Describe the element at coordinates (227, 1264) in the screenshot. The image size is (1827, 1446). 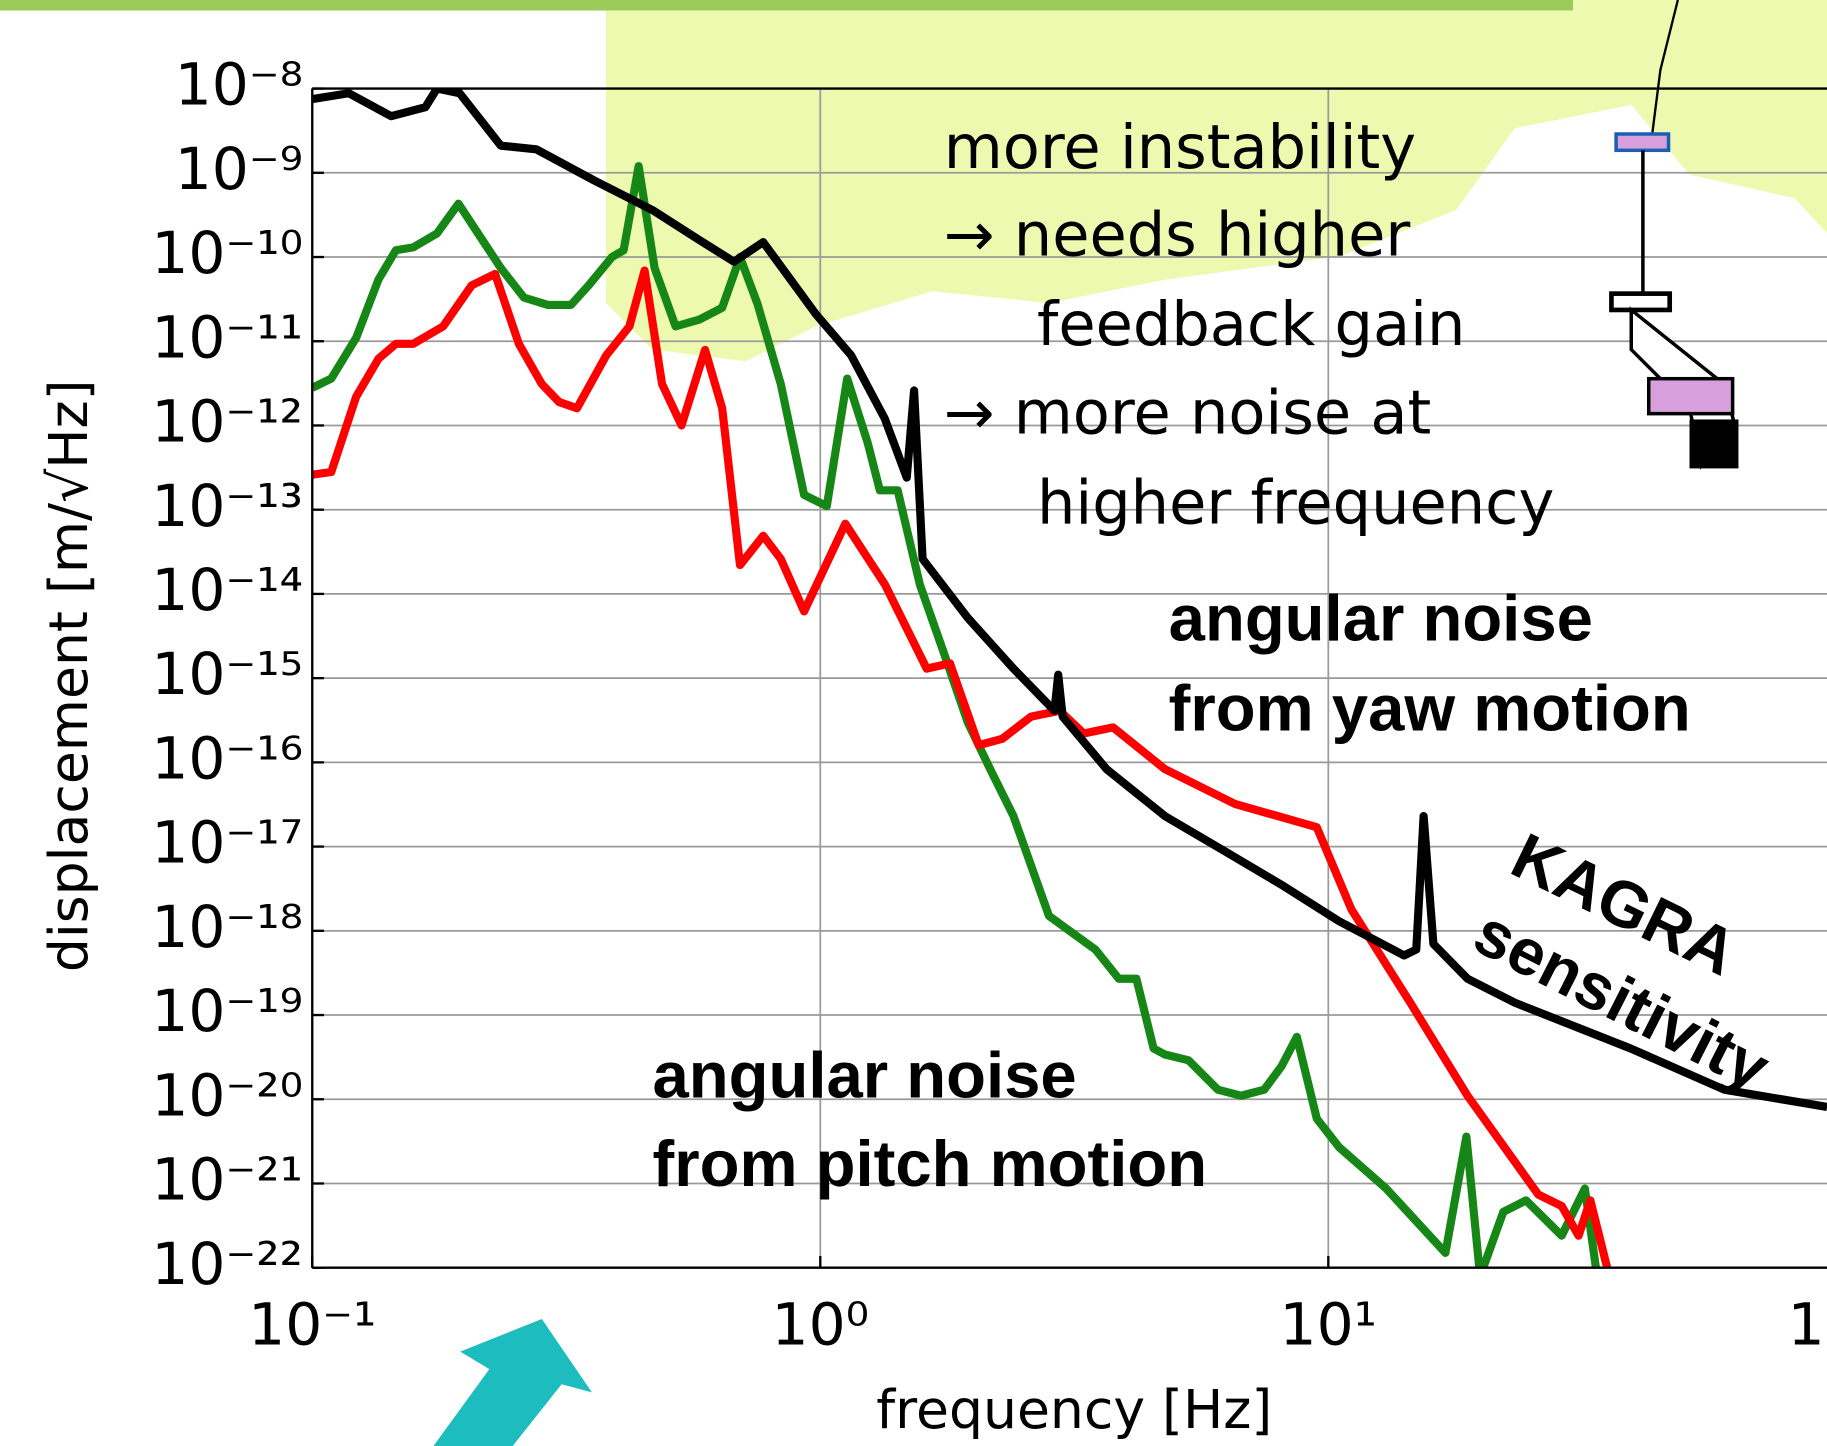
I see `y-tick-label: 10⁻²²` at that location.